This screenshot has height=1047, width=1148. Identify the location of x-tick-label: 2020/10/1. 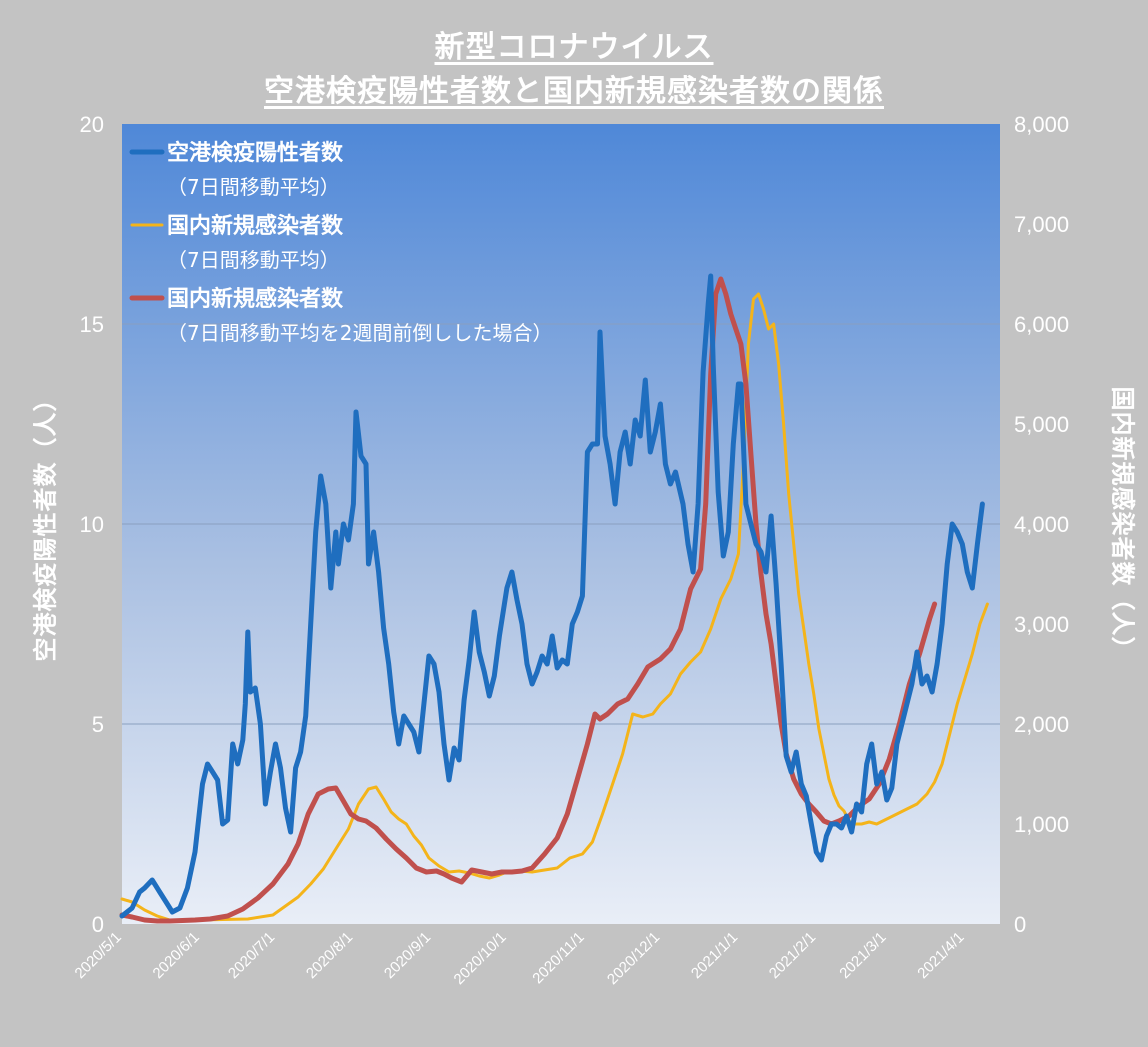
(480, 958).